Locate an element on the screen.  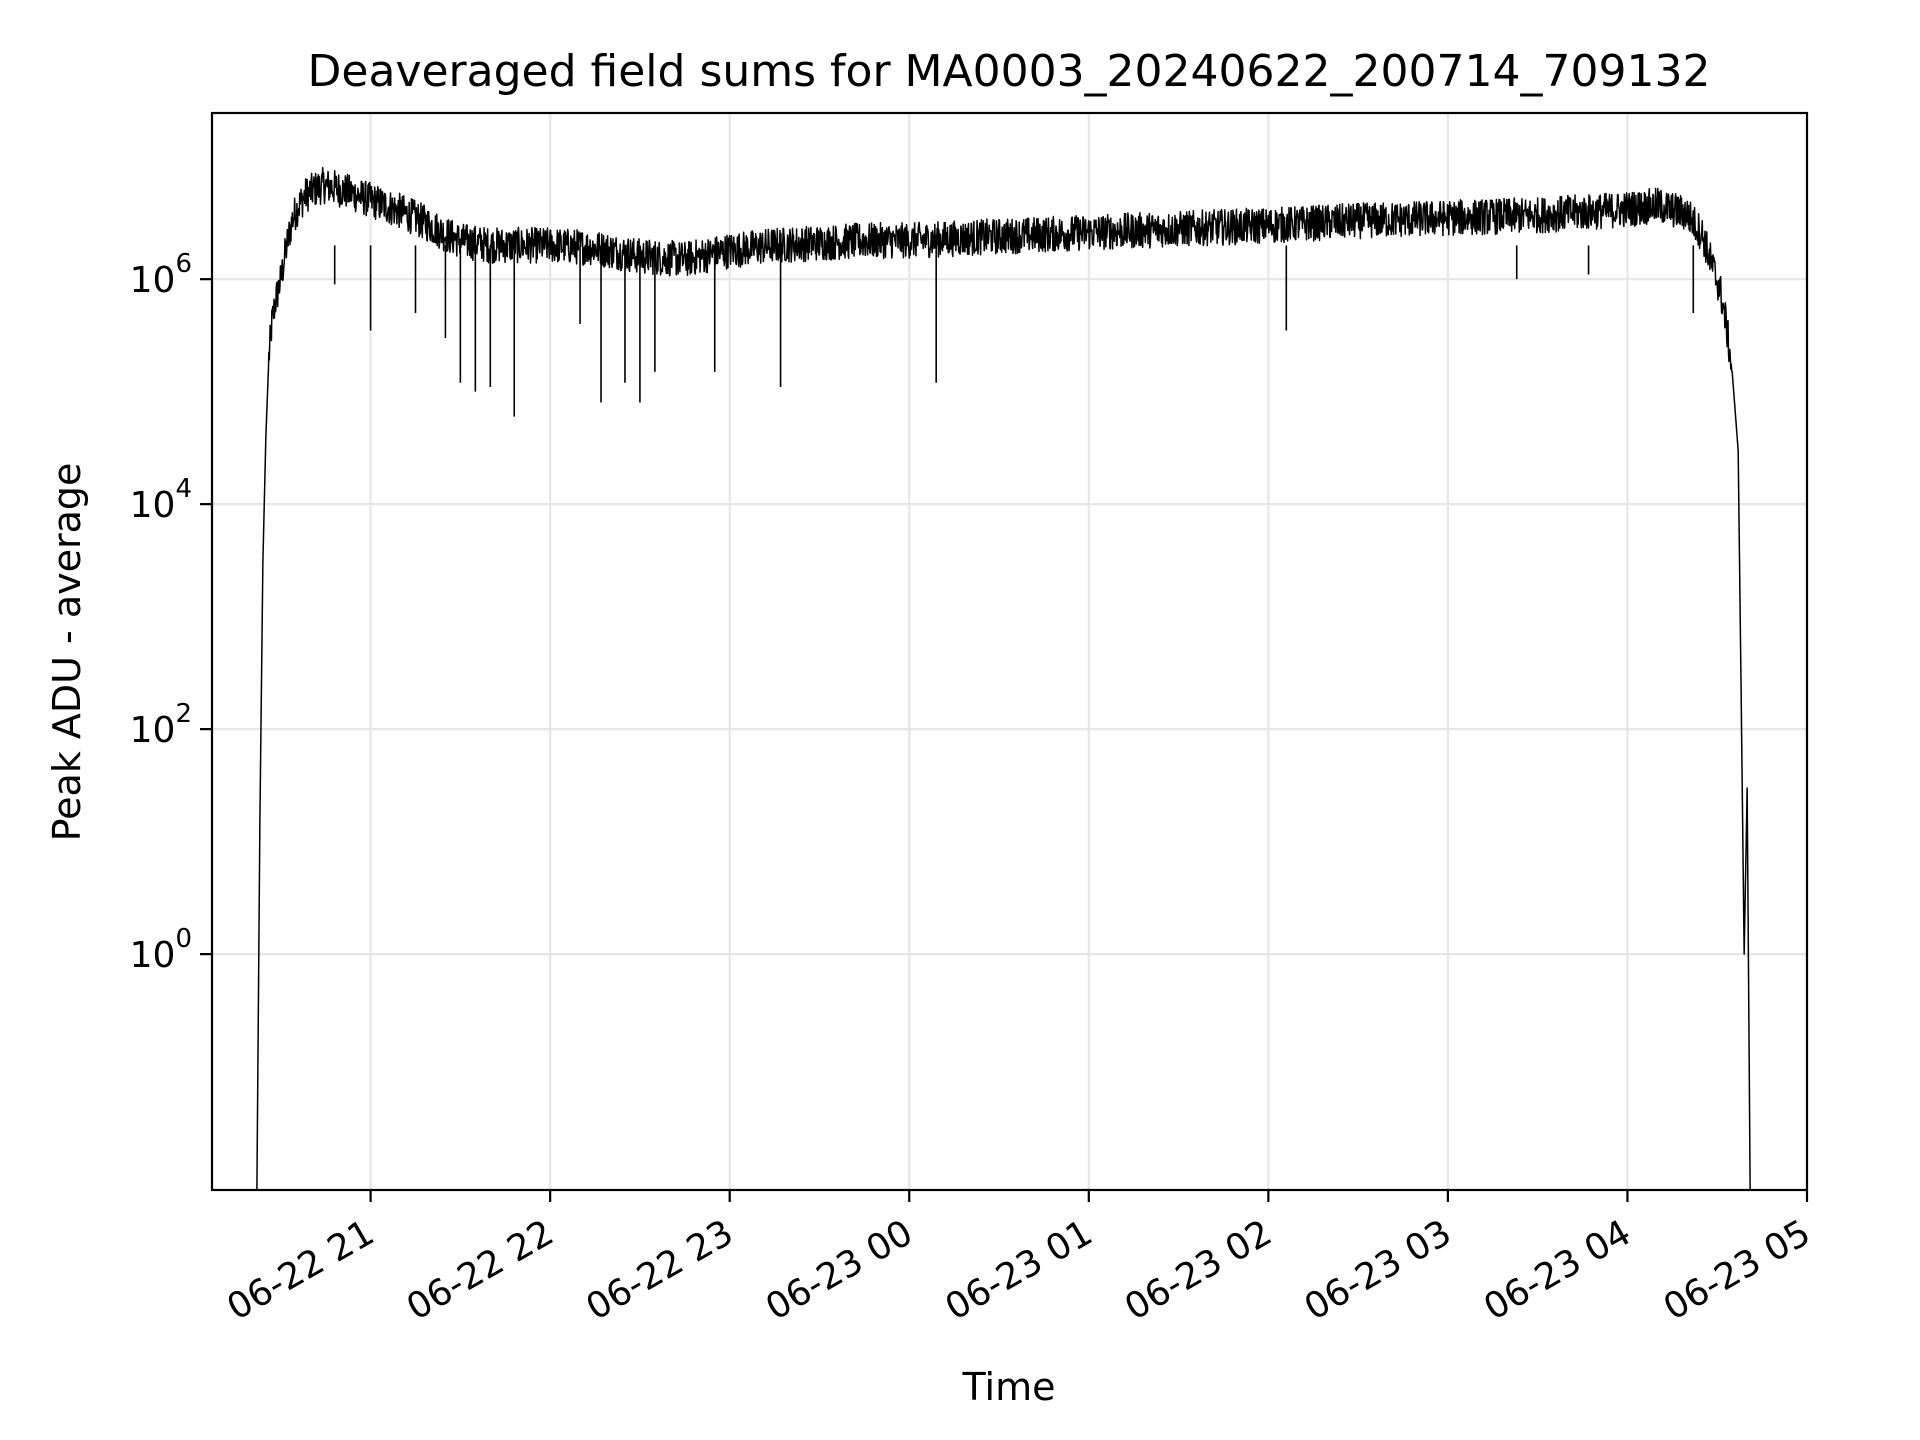
y-tick-label: 10⁰ is located at coordinates (161, 950).